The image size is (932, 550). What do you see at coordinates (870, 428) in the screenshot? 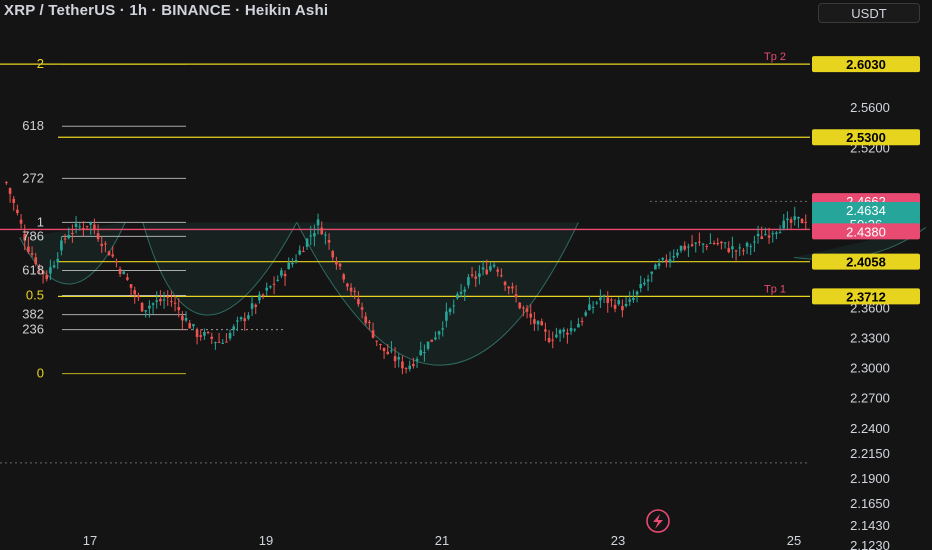
I see `y-tick-label: 2.2400` at bounding box center [870, 428].